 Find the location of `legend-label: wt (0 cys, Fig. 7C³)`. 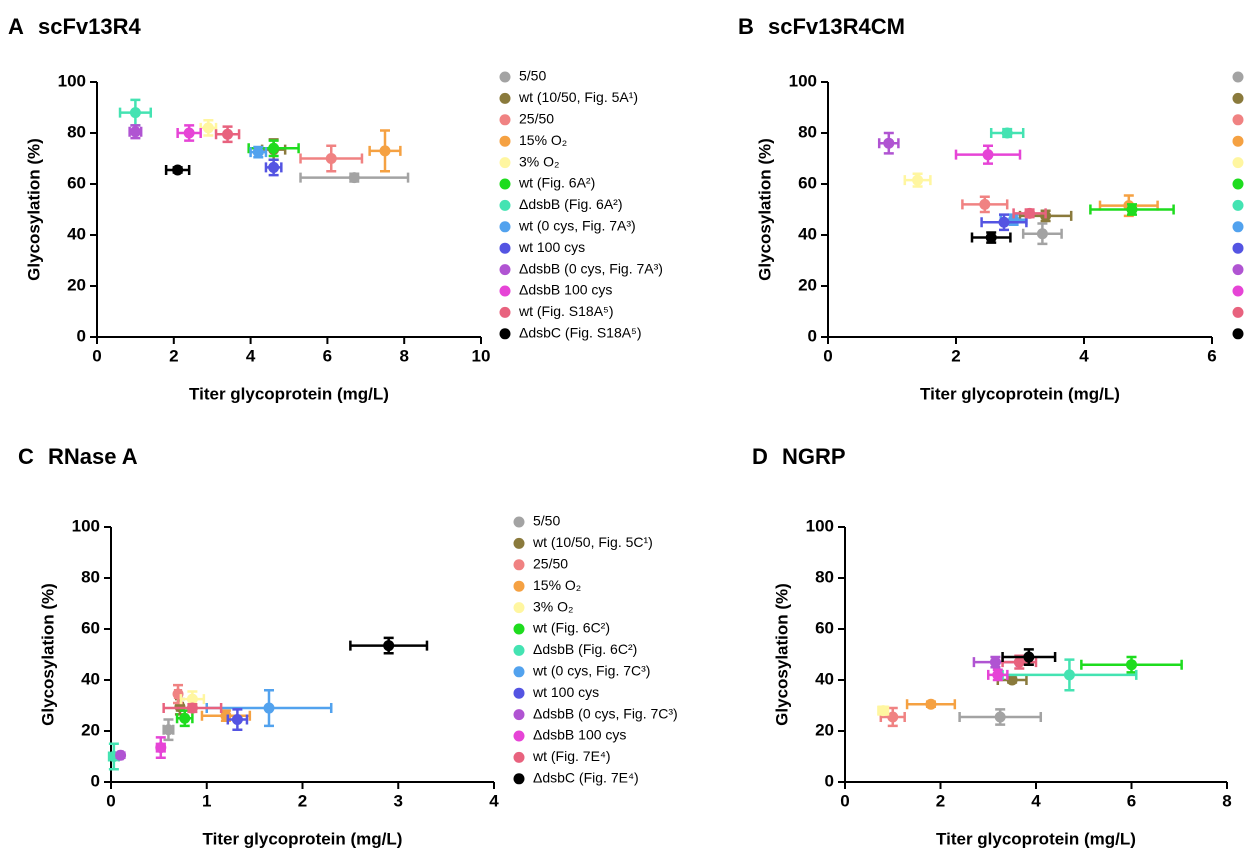

legend-label: wt (0 cys, Fig. 7C³) is located at coordinates (591, 671).